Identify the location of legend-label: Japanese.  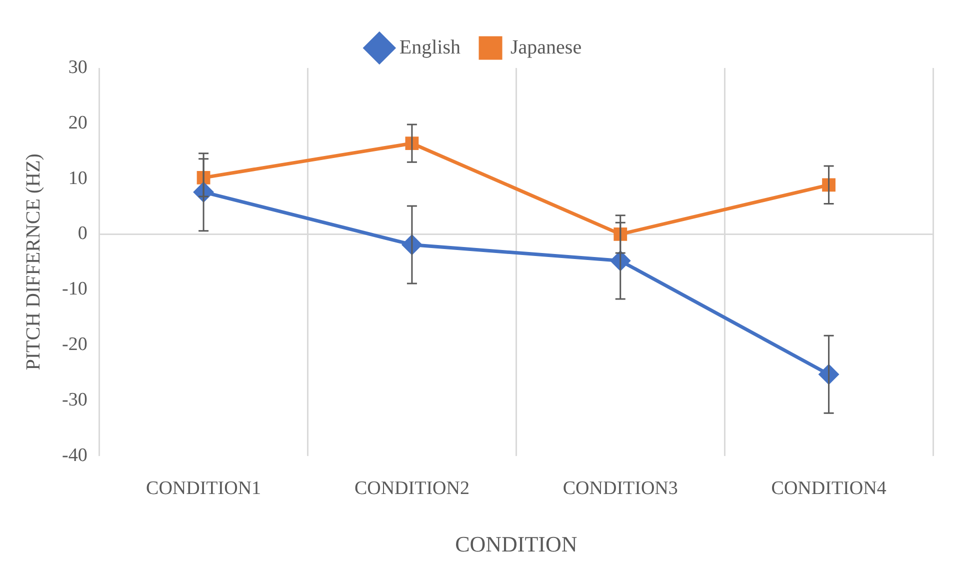
(546, 47).